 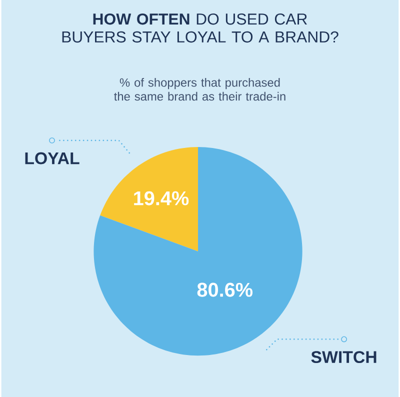 I want to click on data-label: 80.6%, so click(x=225, y=289).